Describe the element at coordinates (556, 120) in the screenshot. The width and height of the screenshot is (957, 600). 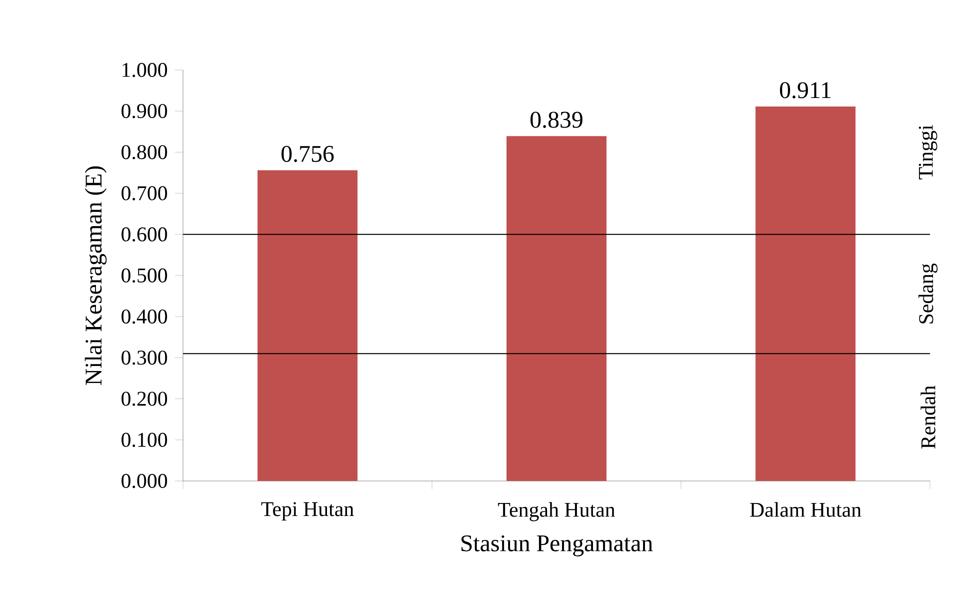
I see `data-label: 0.839` at that location.